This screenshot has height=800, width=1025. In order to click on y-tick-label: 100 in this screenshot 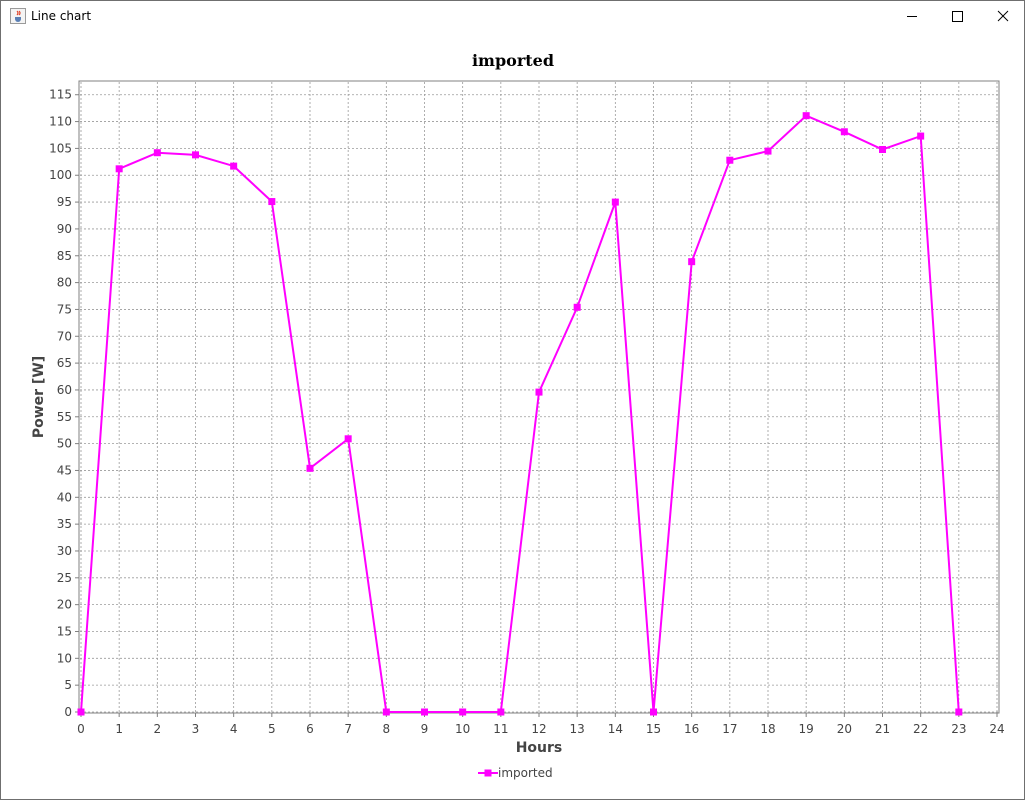, I will do `click(60, 175)`.